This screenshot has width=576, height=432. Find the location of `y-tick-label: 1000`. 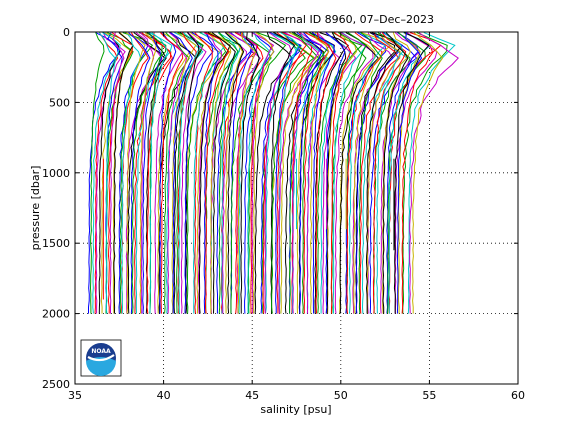

y-tick-label: 1000 is located at coordinates (56, 173).